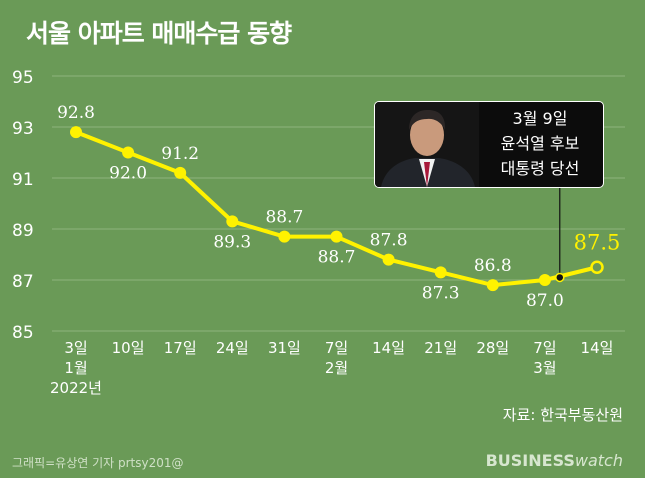 The height and width of the screenshot is (478, 645). I want to click on callout-line-date: 3월 9일, so click(540, 118).